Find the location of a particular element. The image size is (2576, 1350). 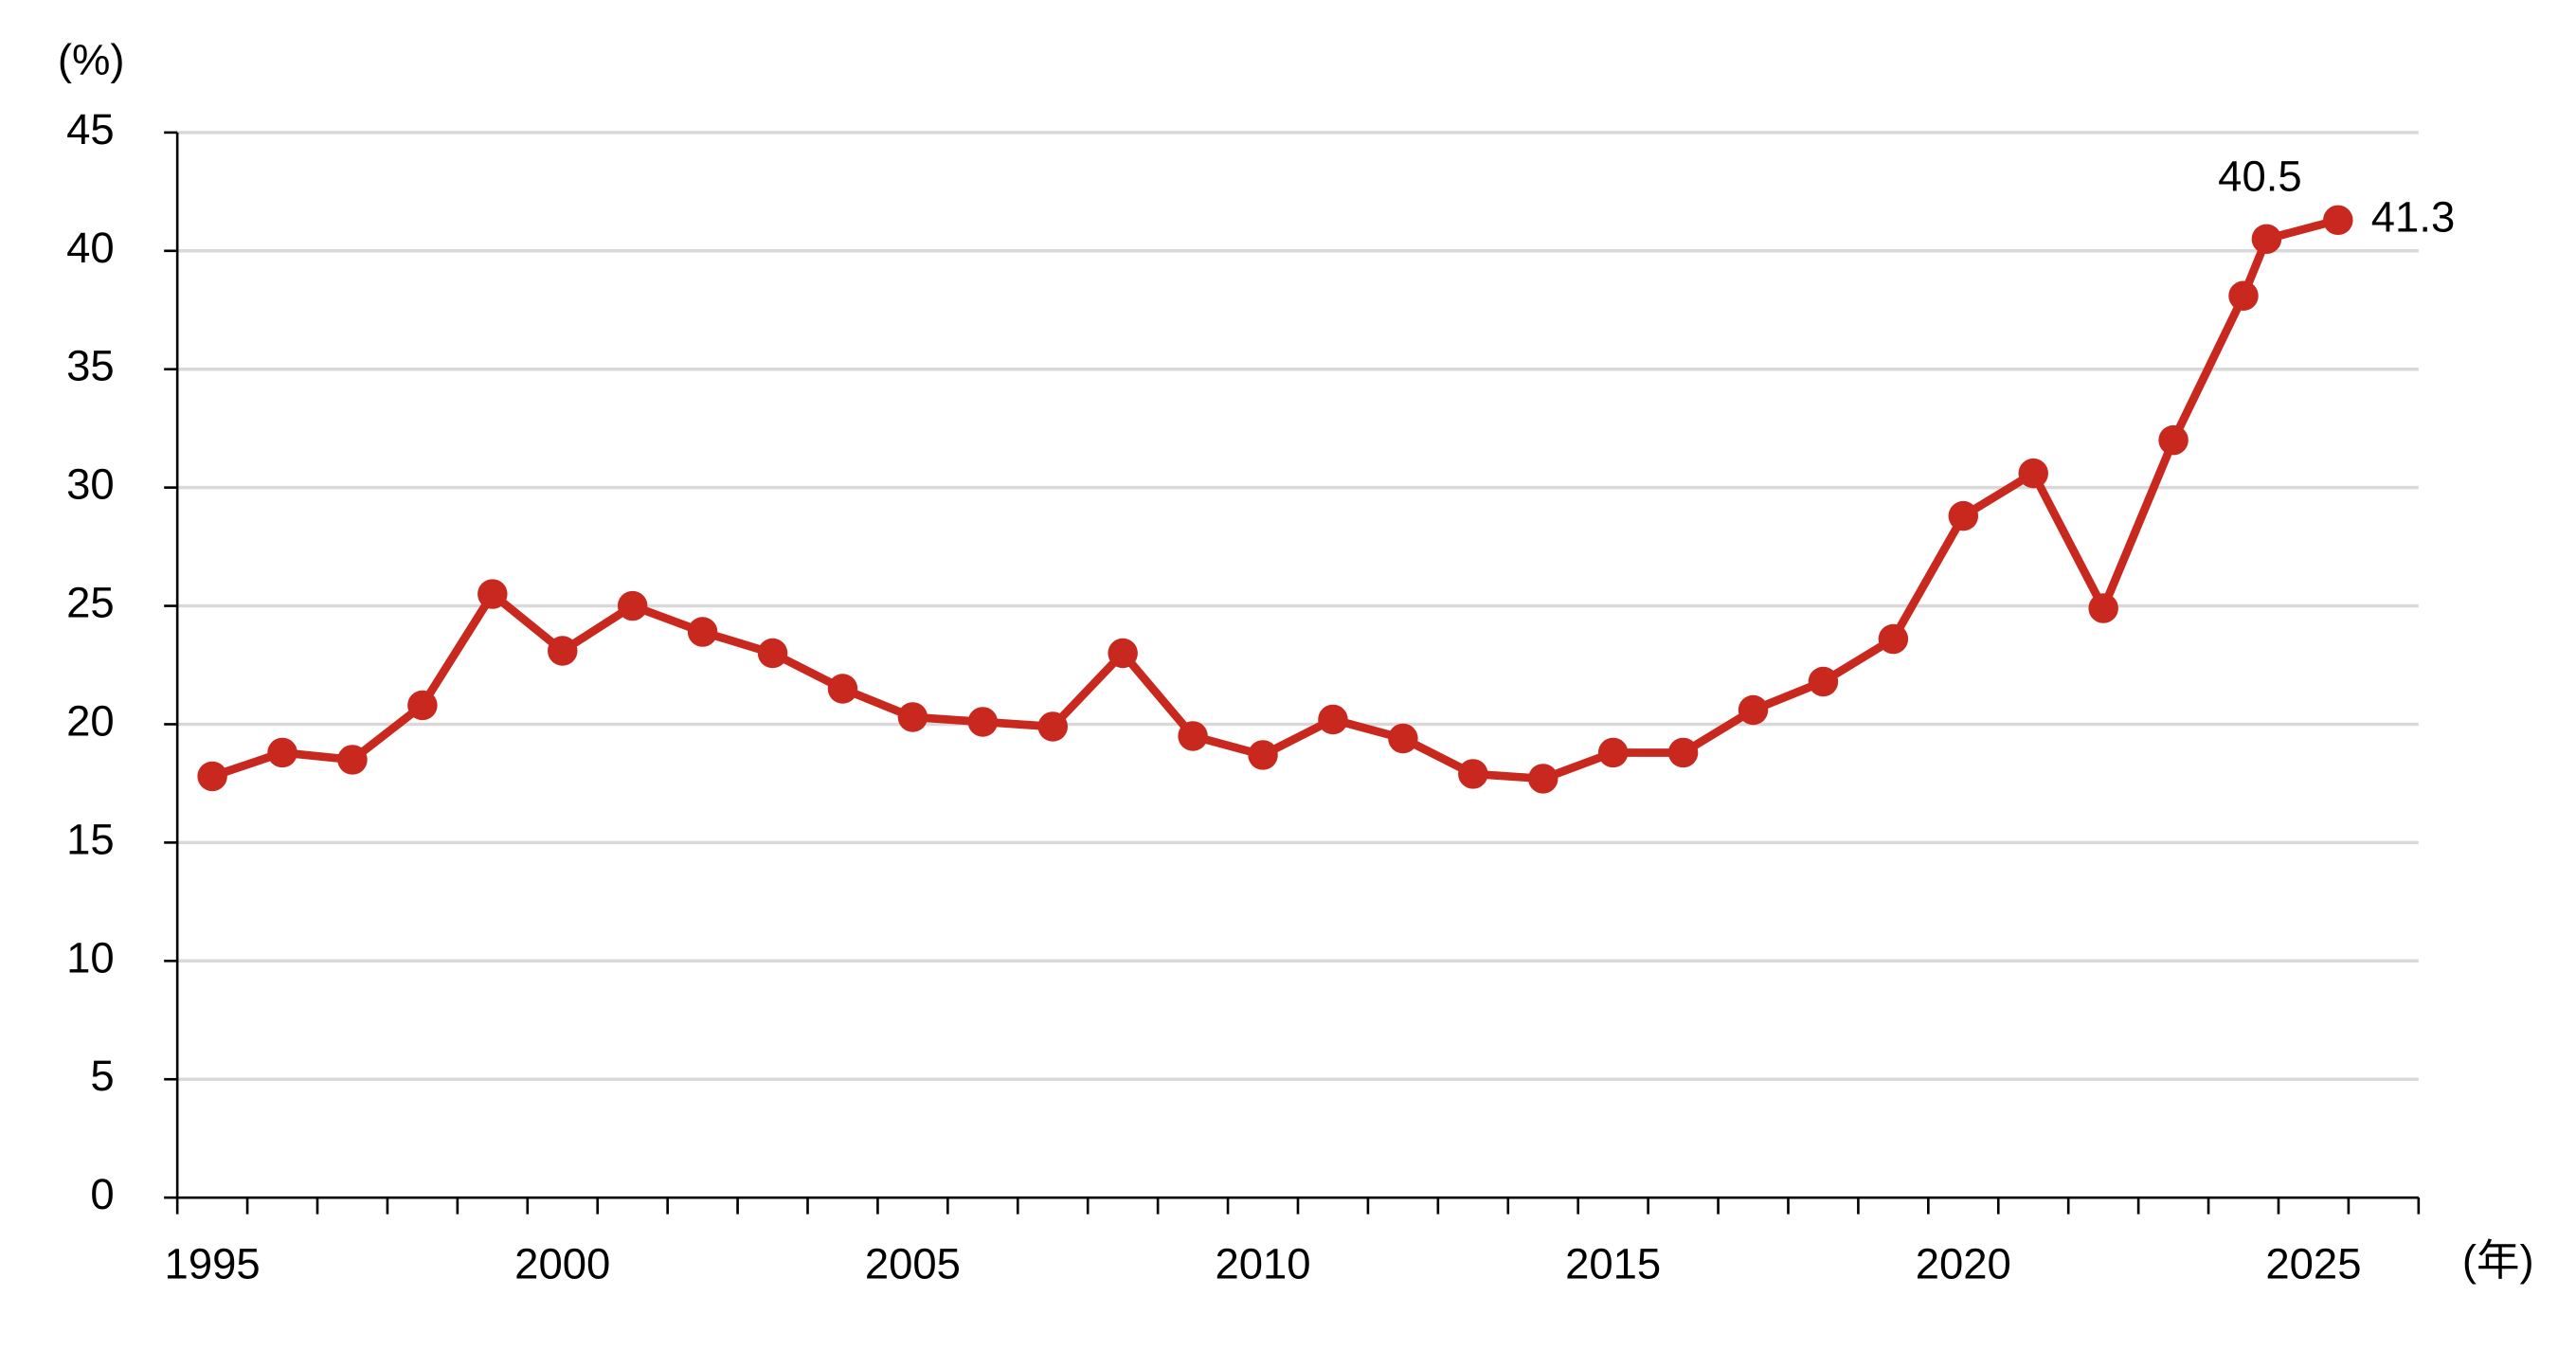

x-tick-label: 2015 is located at coordinates (1613, 1264).